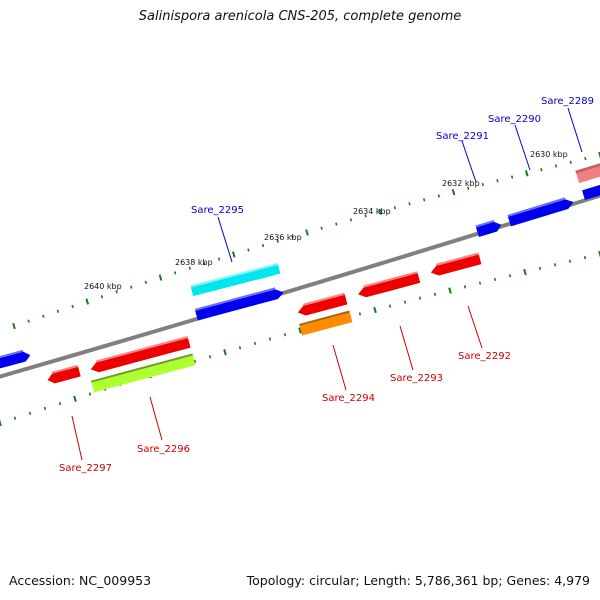 This screenshot has height=600, width=600. Describe the element at coordinates (591, 190) in the screenshot. I see `gene-blue-right` at that location.